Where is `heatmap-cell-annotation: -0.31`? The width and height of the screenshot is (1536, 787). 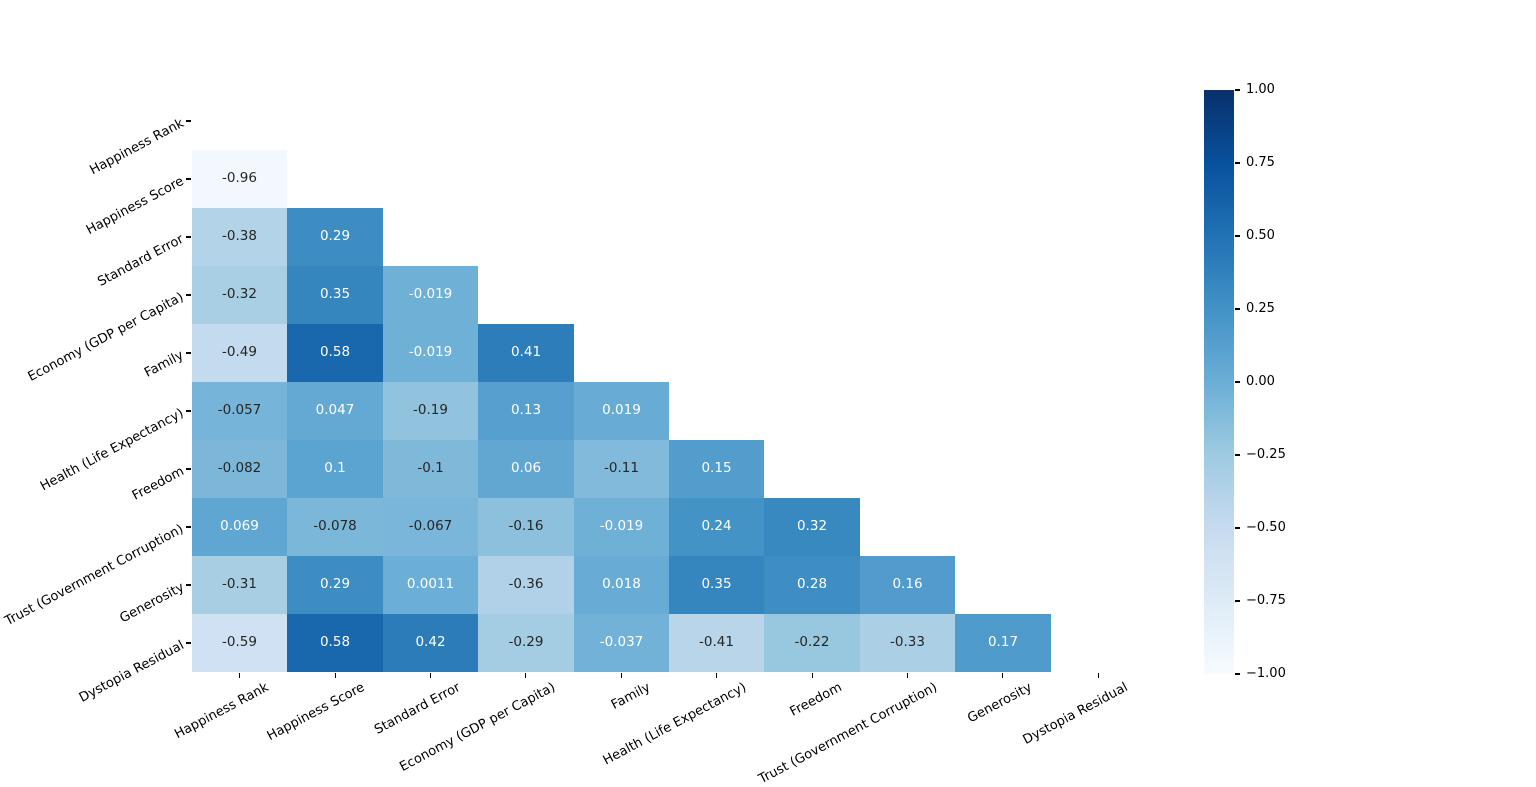
heatmap-cell-annotation: -0.31 is located at coordinates (239, 584).